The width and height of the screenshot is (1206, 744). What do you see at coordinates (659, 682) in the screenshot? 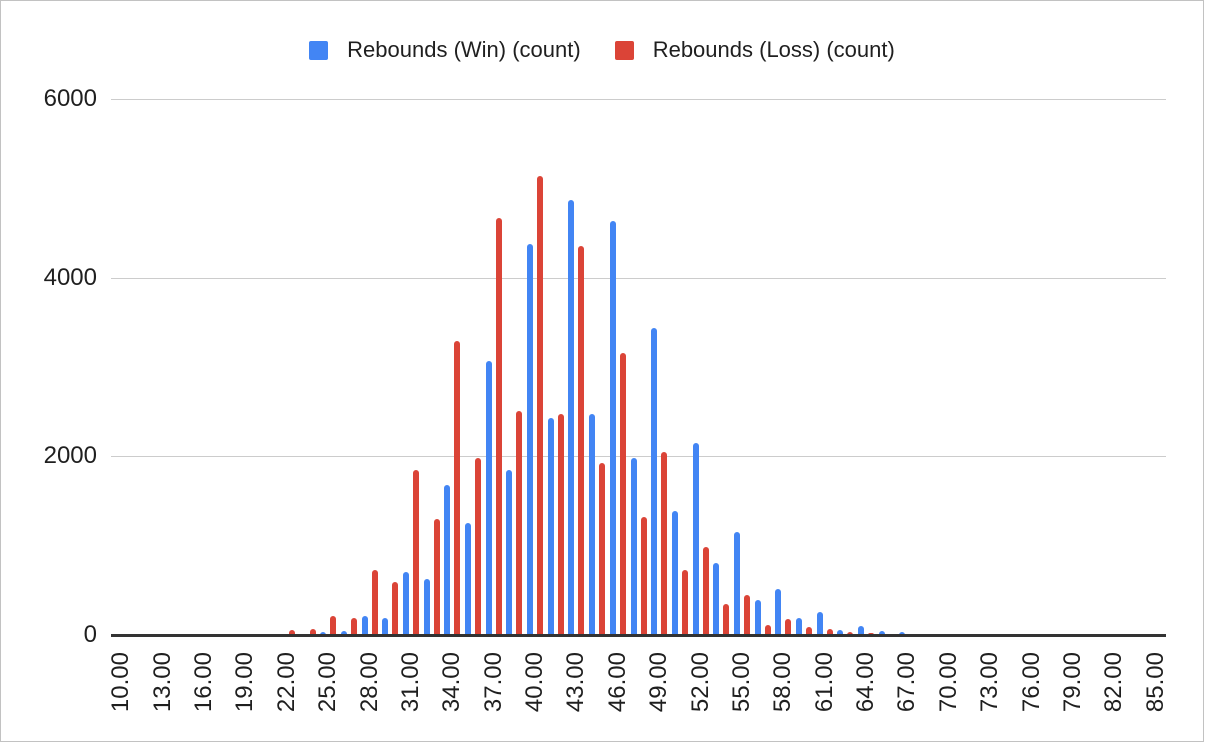
I see `x-axis-label: 49.00` at bounding box center [659, 682].